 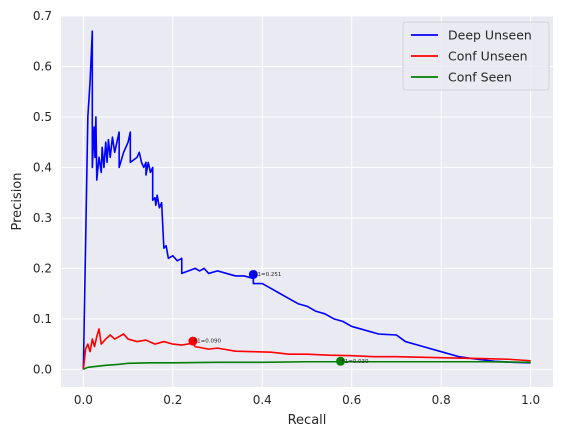 I want to click on y-axis-label: Precision, so click(x=17, y=201).